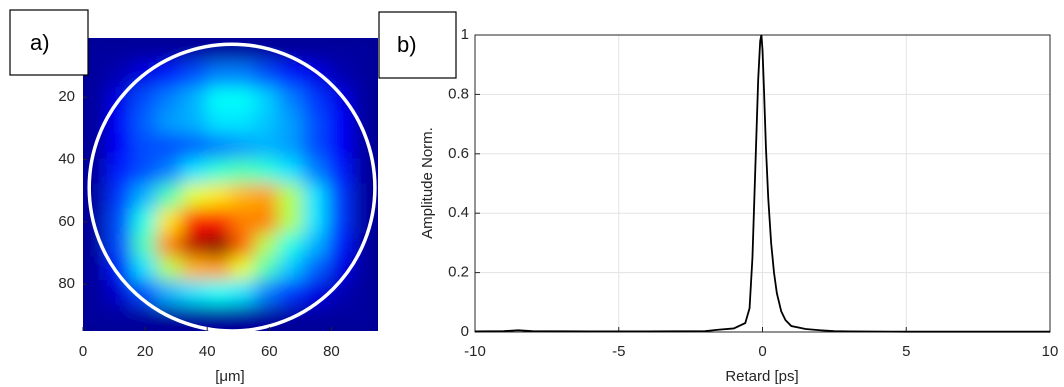 The height and width of the screenshot is (387, 1064). What do you see at coordinates (465, 331) in the screenshot?
I see `y-tick-label: 0` at bounding box center [465, 331].